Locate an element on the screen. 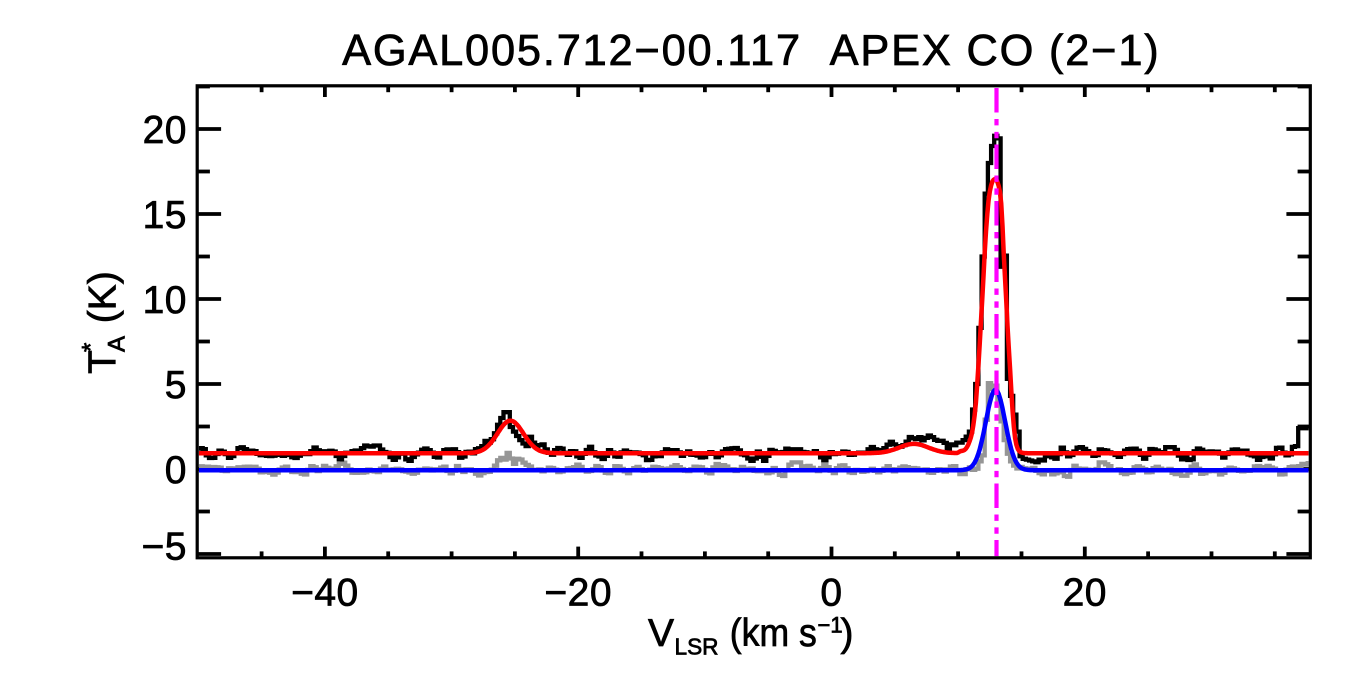 This screenshot has height=675, width=1350. svg-text: −40 is located at coordinates (325, 593).